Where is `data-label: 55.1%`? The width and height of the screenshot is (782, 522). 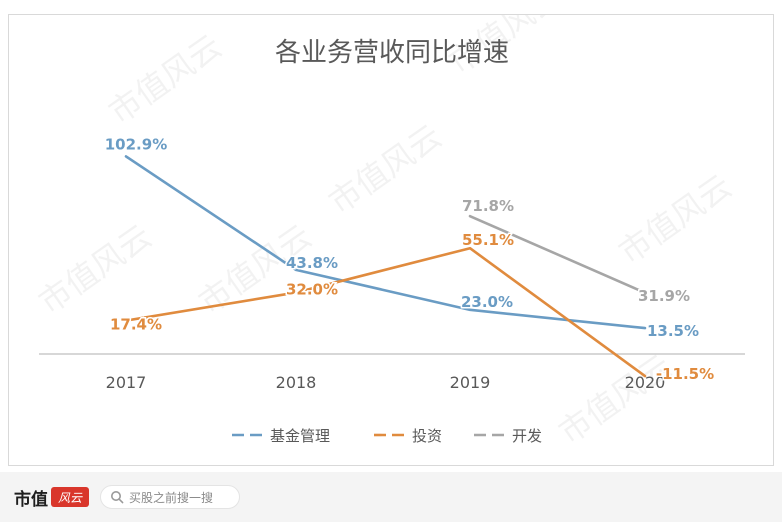
data-label: 55.1% is located at coordinates (488, 240).